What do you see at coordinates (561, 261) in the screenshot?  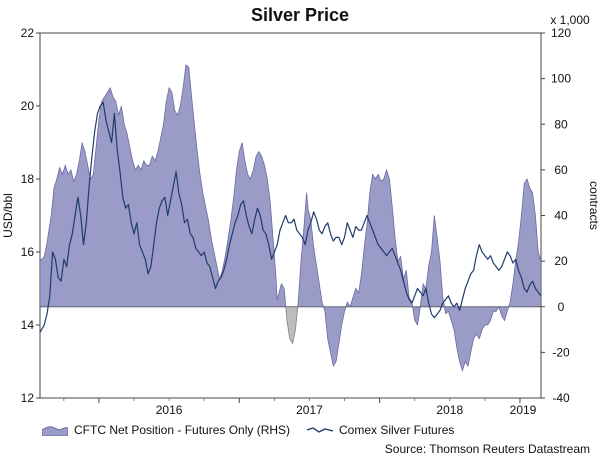 I see `right-tick-label: 20` at bounding box center [561, 261].